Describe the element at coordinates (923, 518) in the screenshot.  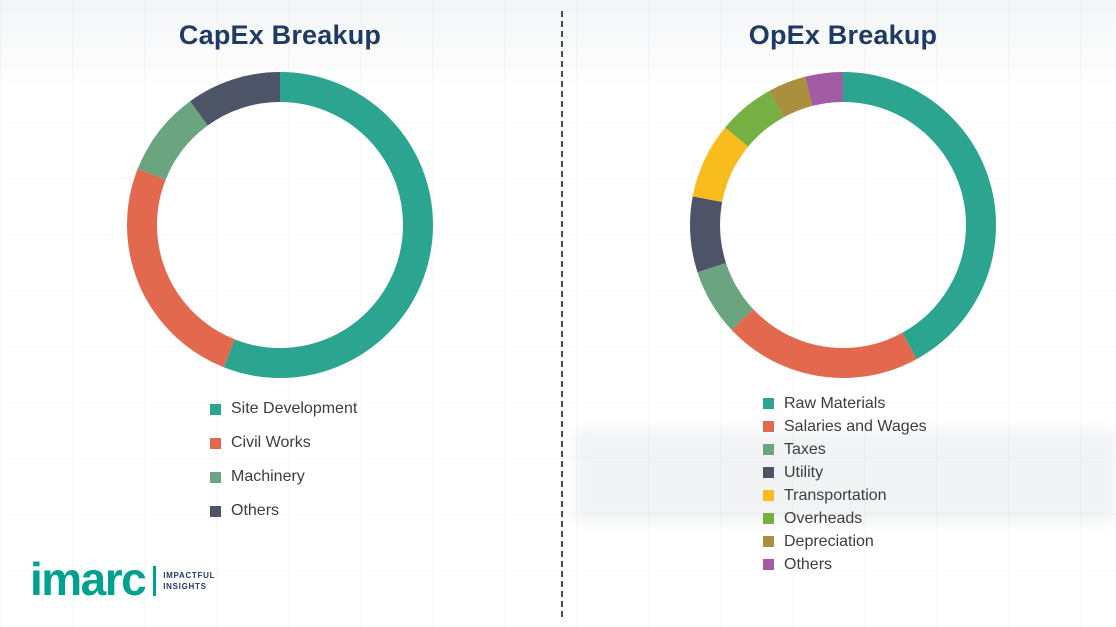
I see `legend-item: Overheads` at that location.